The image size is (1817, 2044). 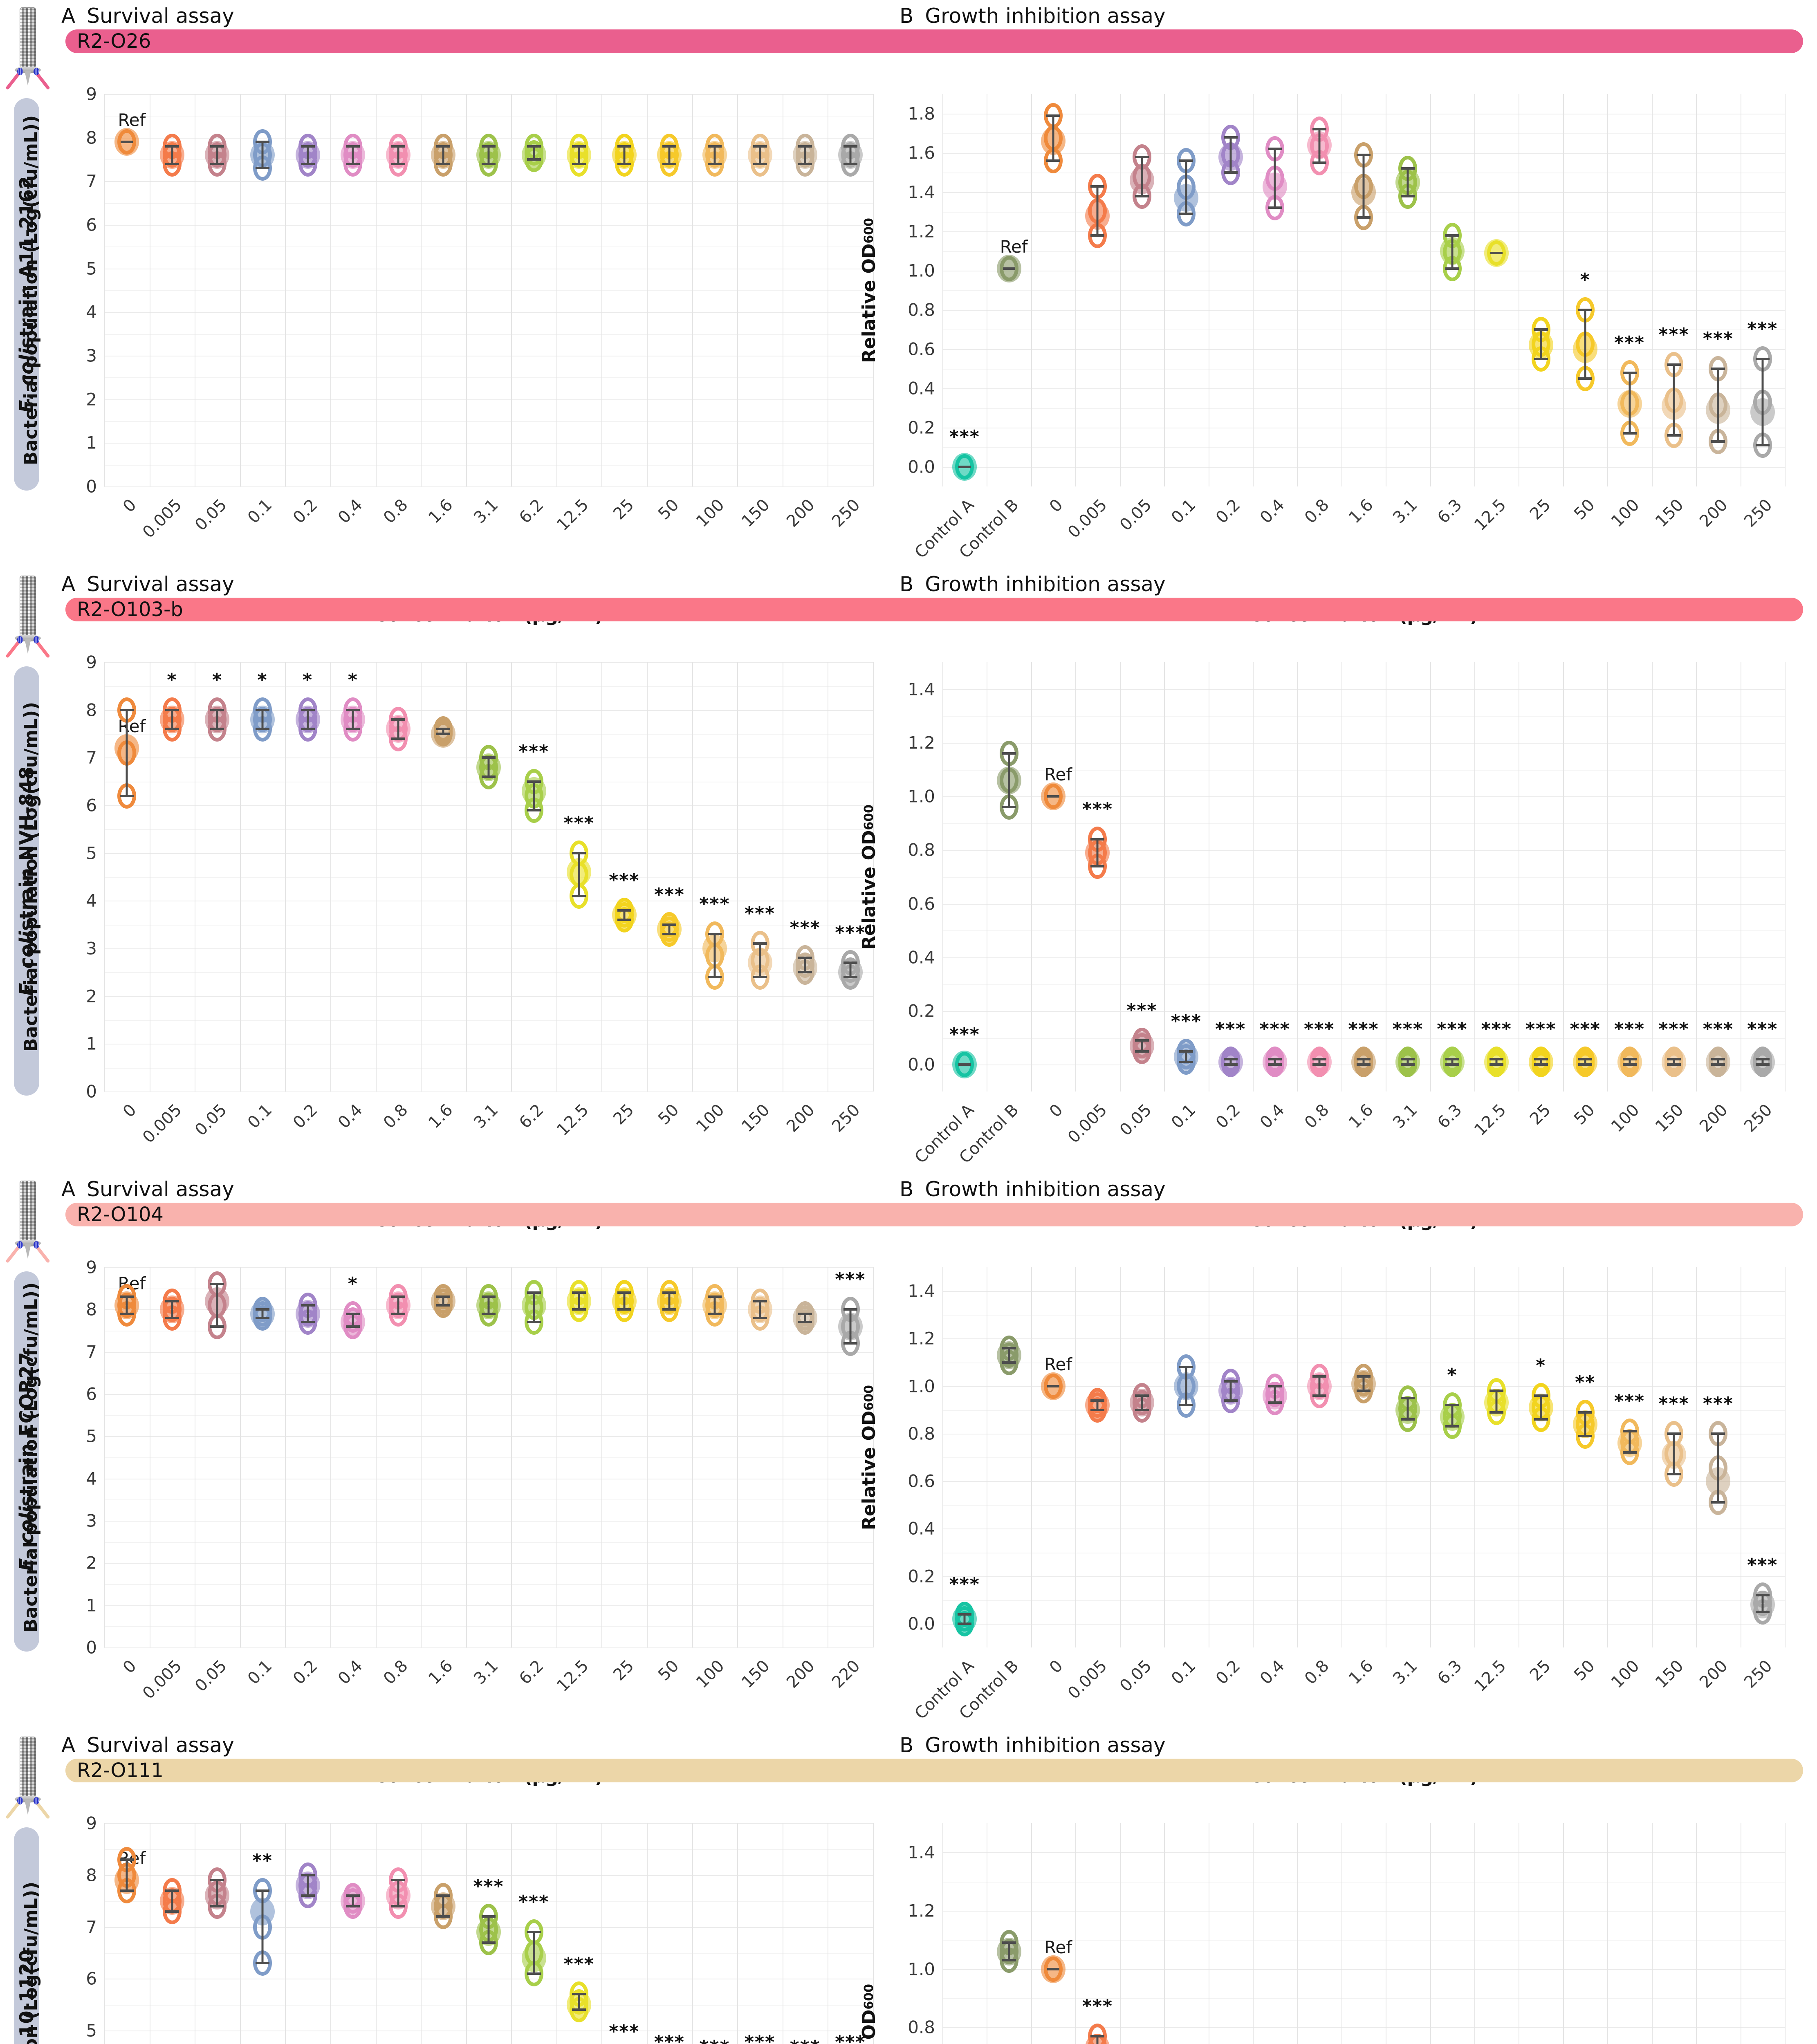 What do you see at coordinates (907, 1189) in the screenshot?
I see `panel-b-letter: B` at bounding box center [907, 1189].